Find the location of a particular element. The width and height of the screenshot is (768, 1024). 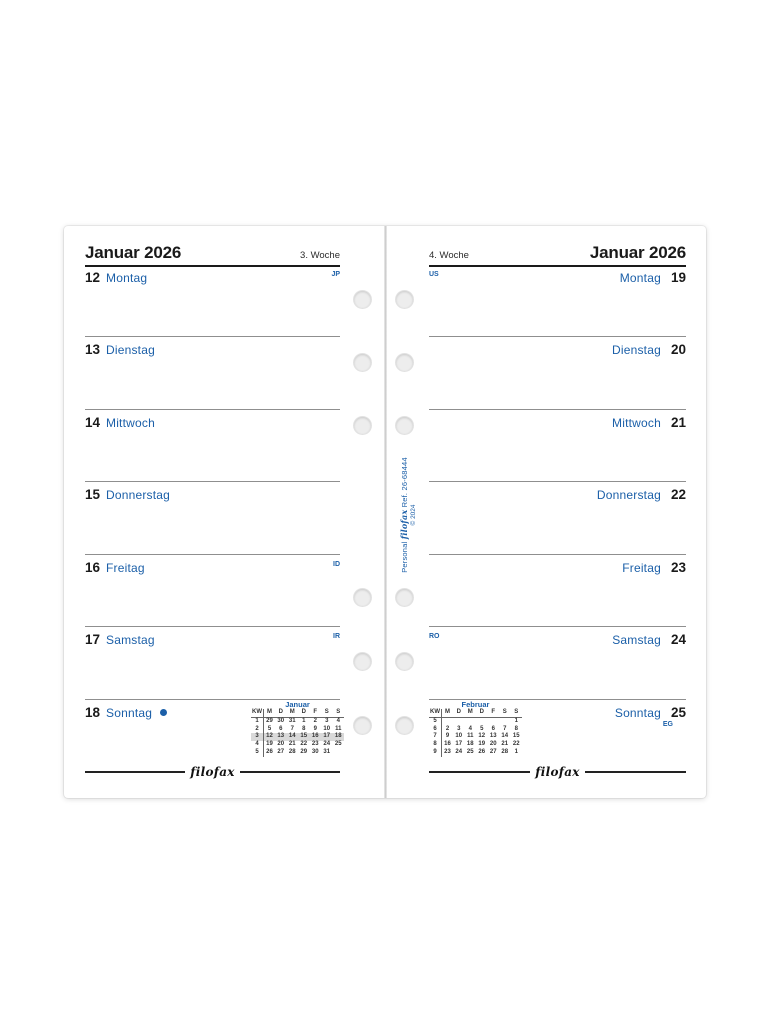

spine-imprint: Personal filofax Ref. 26-68444 © 2024 is located at coordinates (408, 515).